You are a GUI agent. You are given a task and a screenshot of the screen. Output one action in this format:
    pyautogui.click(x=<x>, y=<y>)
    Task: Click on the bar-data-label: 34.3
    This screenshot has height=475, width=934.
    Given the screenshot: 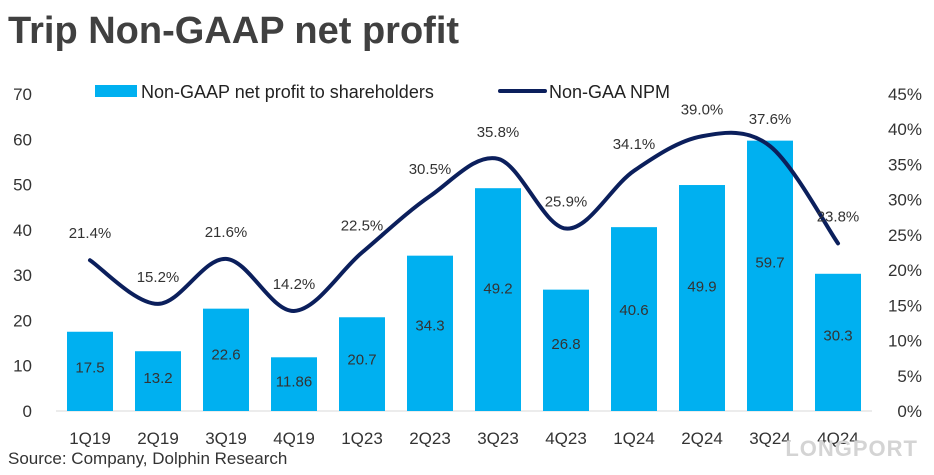 What is the action you would take?
    pyautogui.click(x=429, y=326)
    